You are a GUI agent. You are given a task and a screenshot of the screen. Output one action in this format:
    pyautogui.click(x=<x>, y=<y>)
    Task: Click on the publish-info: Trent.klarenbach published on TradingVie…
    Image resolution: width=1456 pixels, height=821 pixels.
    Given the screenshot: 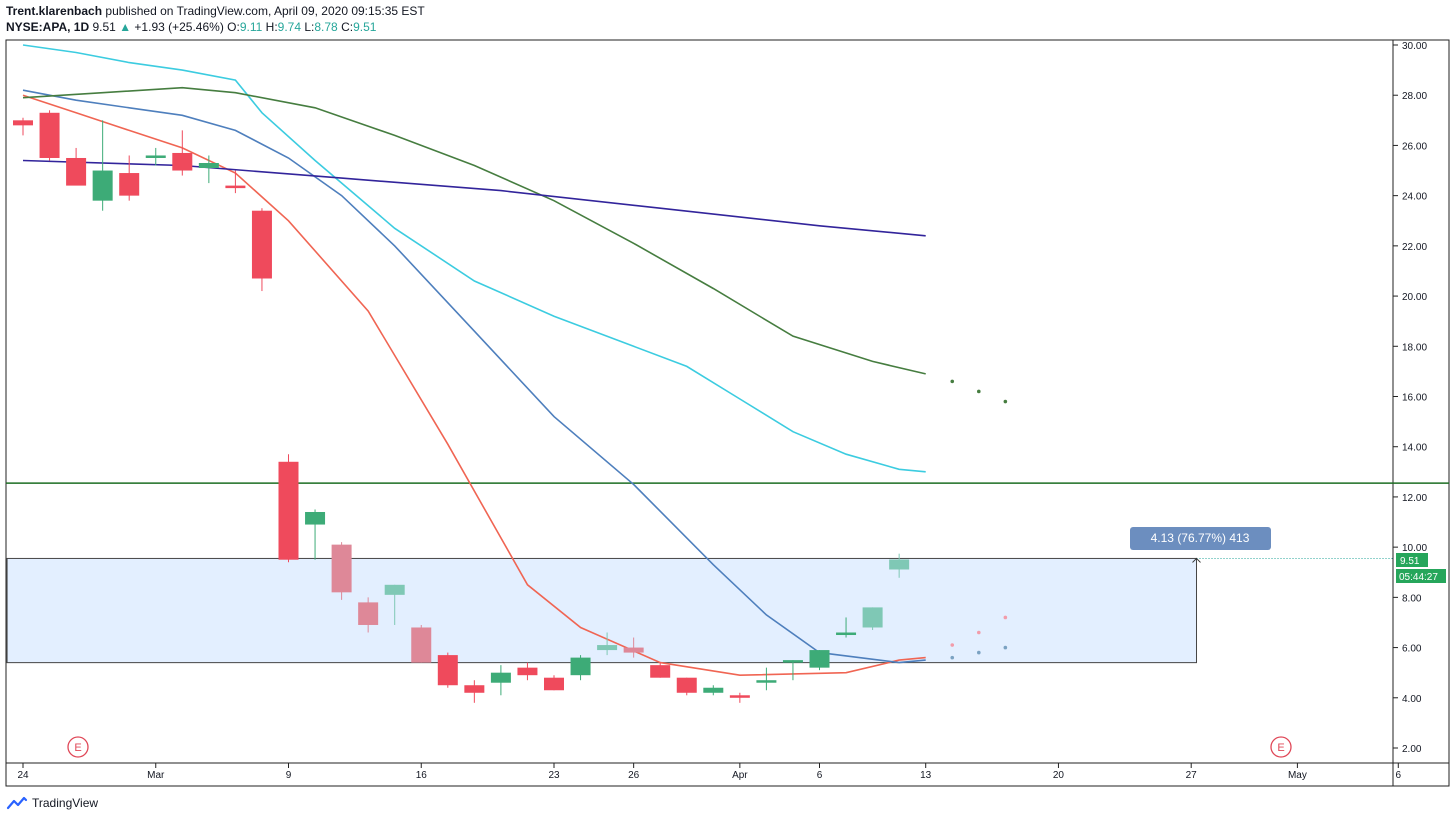 What is the action you would take?
    pyautogui.click(x=215, y=11)
    